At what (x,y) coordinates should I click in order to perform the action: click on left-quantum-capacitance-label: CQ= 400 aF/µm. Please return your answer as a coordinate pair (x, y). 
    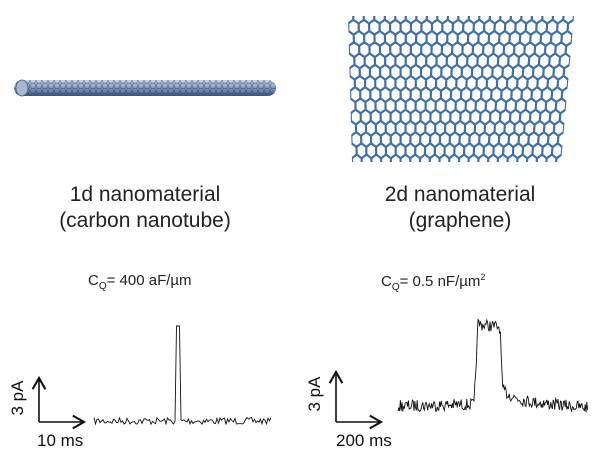
    Looking at the image, I should click on (140, 282).